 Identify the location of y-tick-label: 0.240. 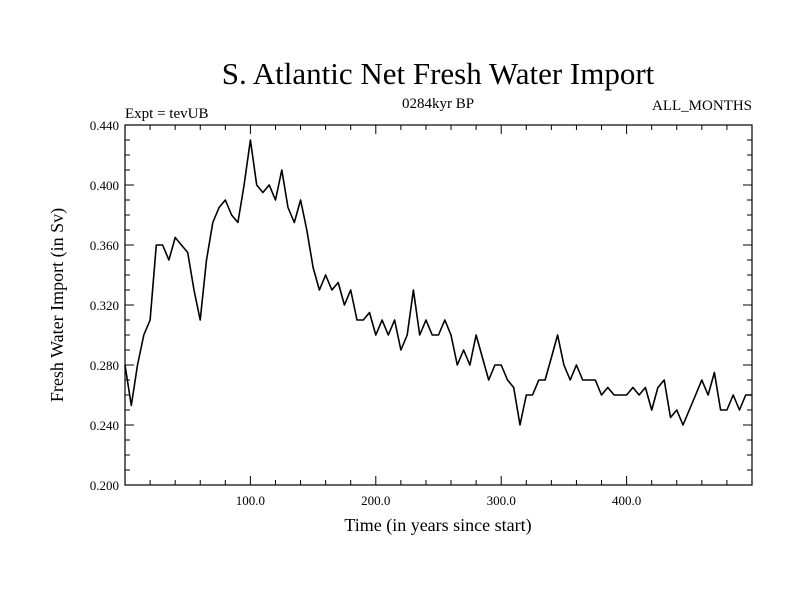
(104, 425).